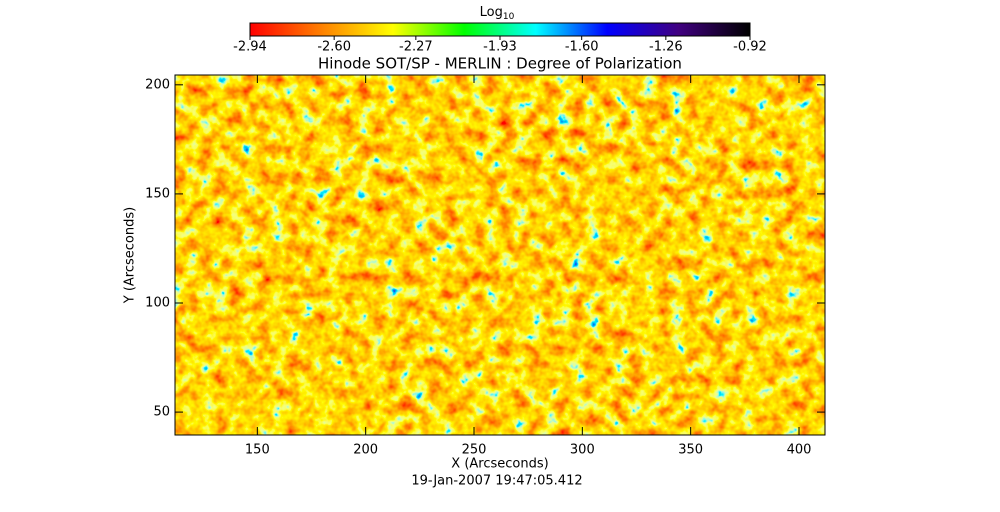  I want to click on colorbar-tick-label: -2.27, so click(416, 47).